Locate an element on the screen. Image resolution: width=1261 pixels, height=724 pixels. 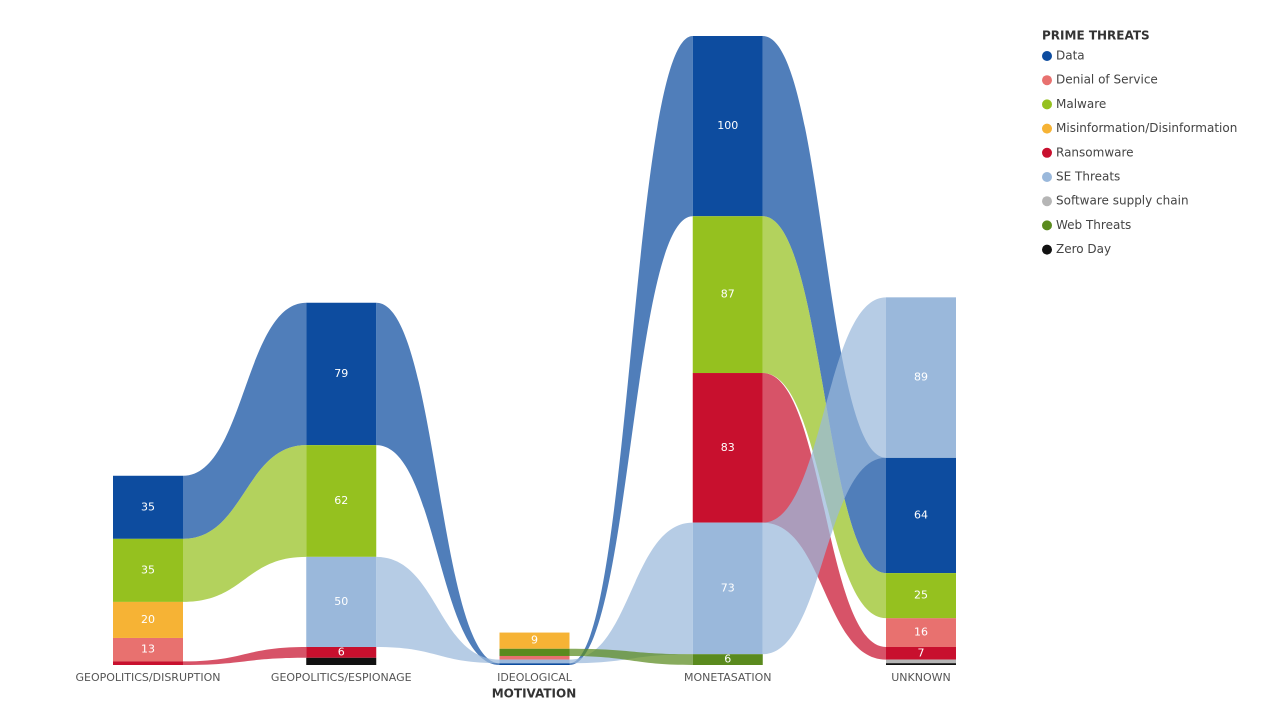
x-tick-label: IDEOLOGICAL is located at coordinates (535, 677).